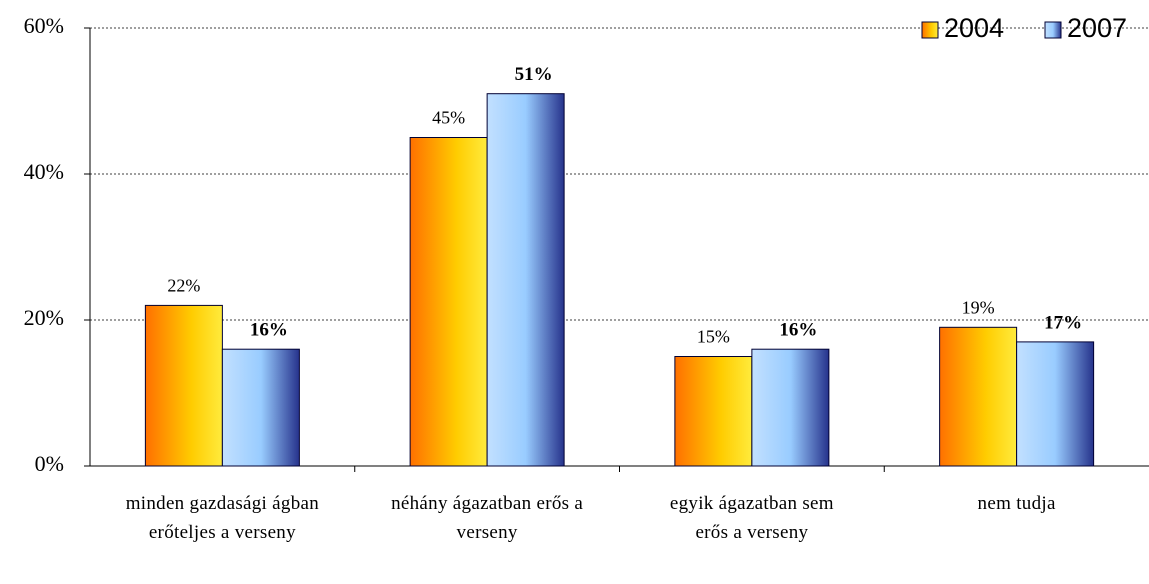 This screenshot has width=1149, height=584. I want to click on legend-label: 2007, so click(1097, 28).